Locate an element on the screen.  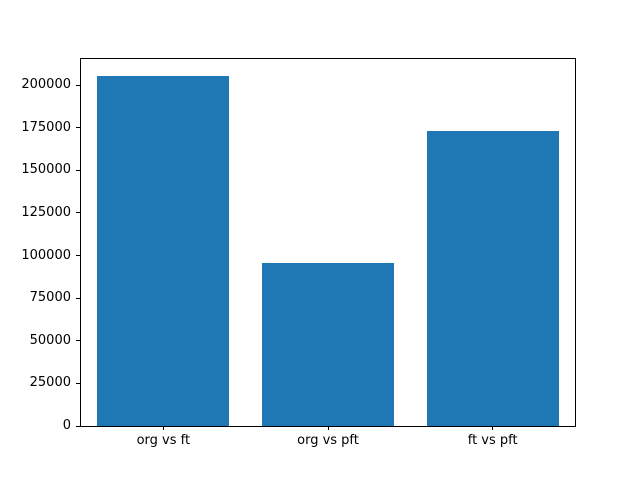
x-axis-tick-label: ft vs pft is located at coordinates (492, 440).